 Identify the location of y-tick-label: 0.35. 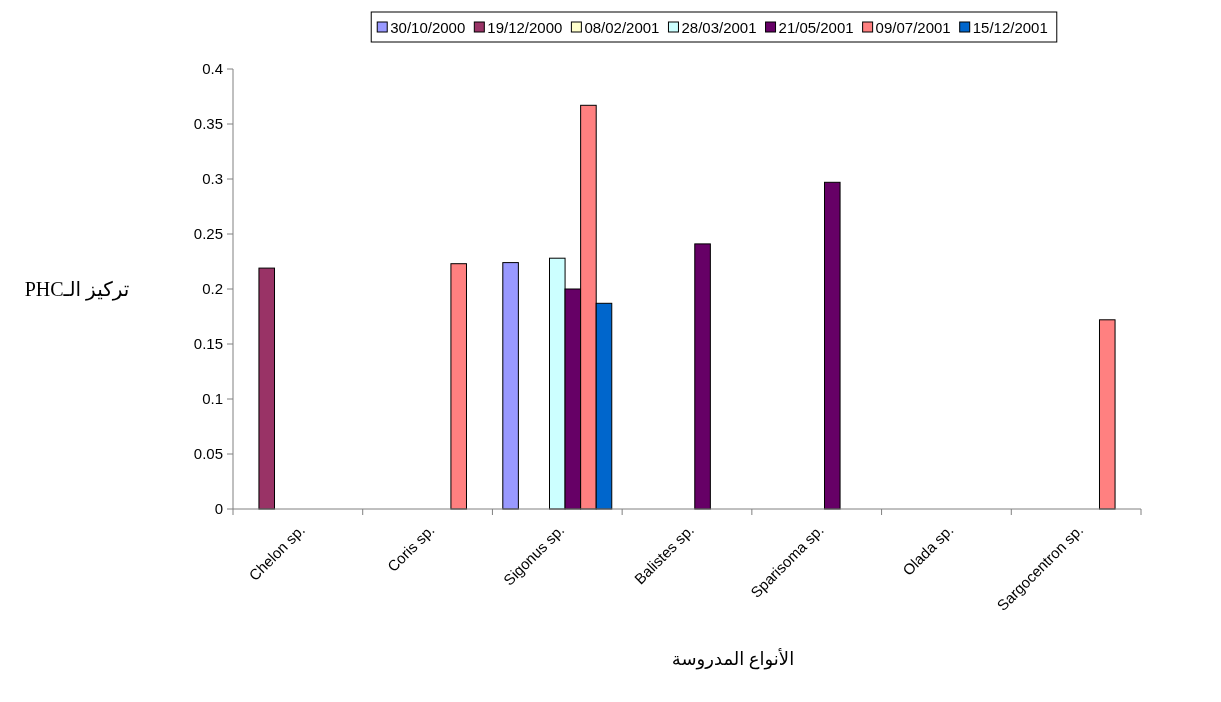
(208, 123).